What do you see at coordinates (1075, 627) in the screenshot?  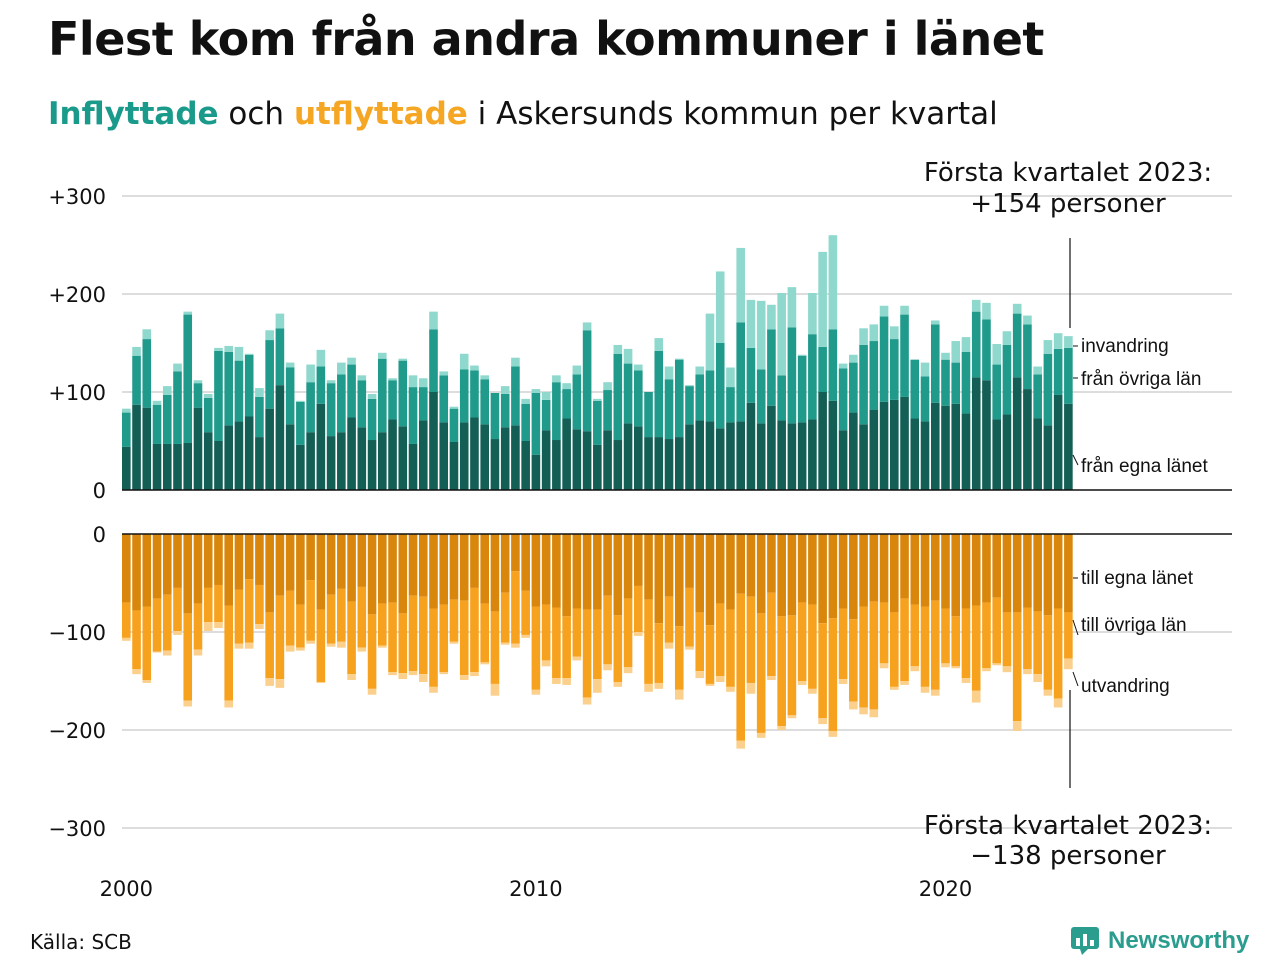 I see `series-label-leader` at bounding box center [1075, 627].